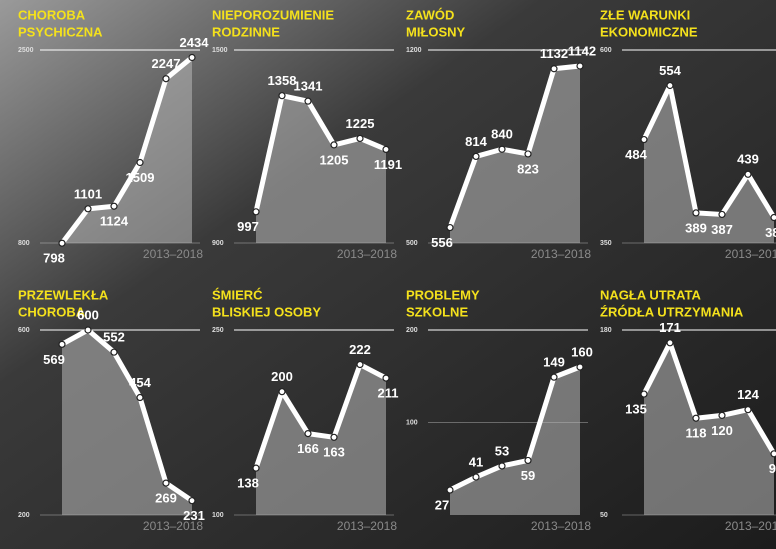  I want to click on chart-title: BLISKIEJ OSOBY, so click(266, 311).